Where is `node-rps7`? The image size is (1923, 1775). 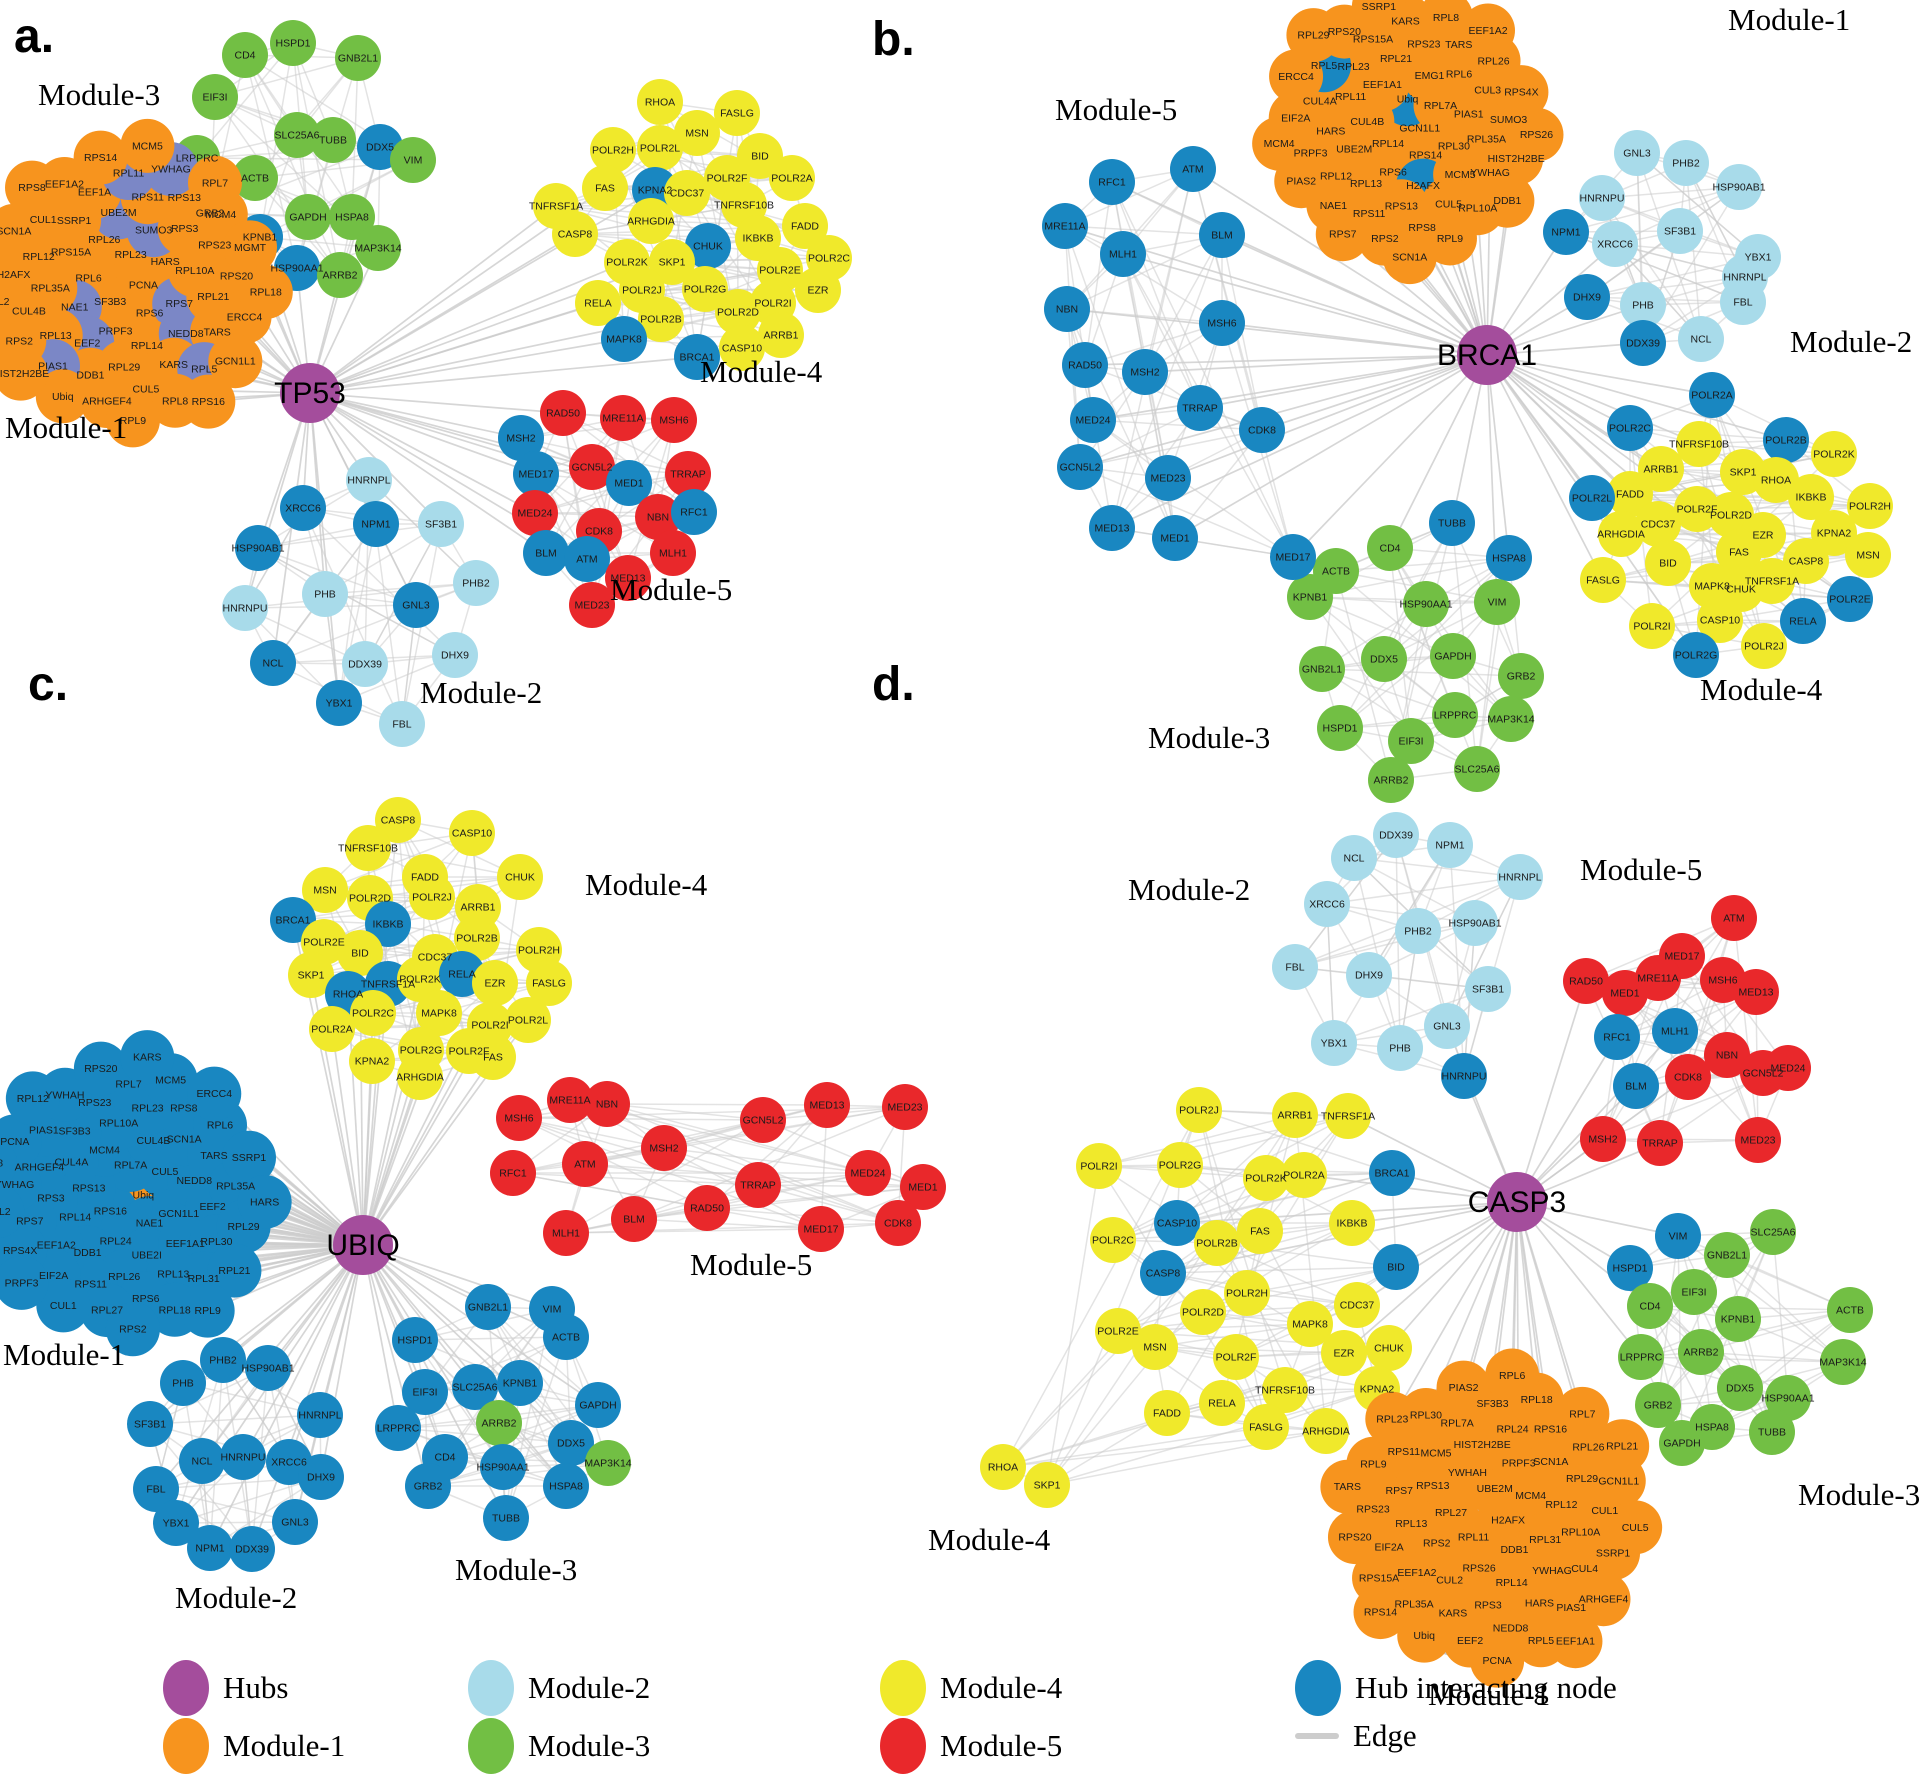 node-rps7 is located at coordinates (1342, 234).